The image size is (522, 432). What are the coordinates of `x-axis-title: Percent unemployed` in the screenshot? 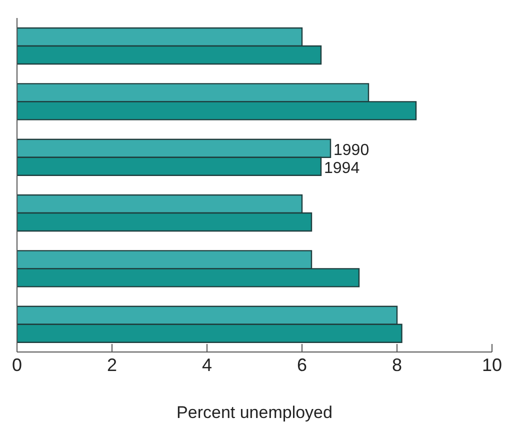 It's located at (254, 412).